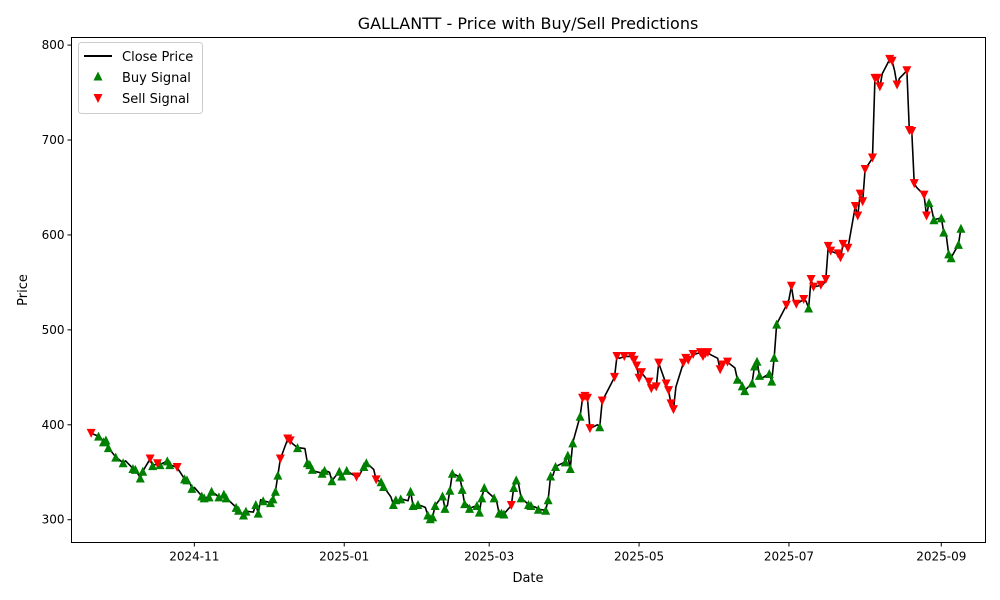 The height and width of the screenshot is (600, 1000). Describe the element at coordinates (53, 520) in the screenshot. I see `y-tick-label: 300` at that location.